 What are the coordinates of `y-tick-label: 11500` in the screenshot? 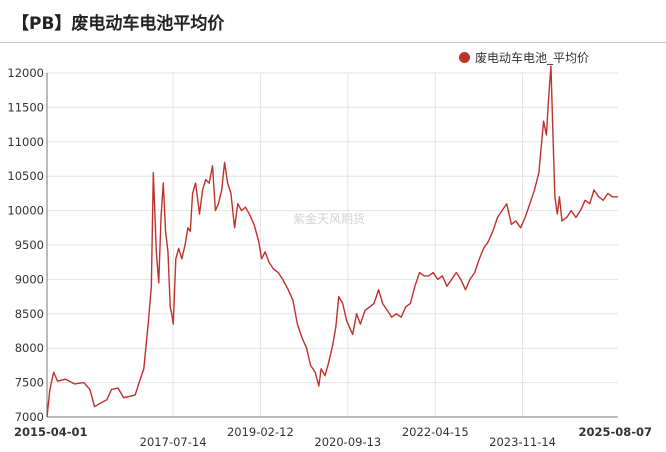 It's located at (25, 107).